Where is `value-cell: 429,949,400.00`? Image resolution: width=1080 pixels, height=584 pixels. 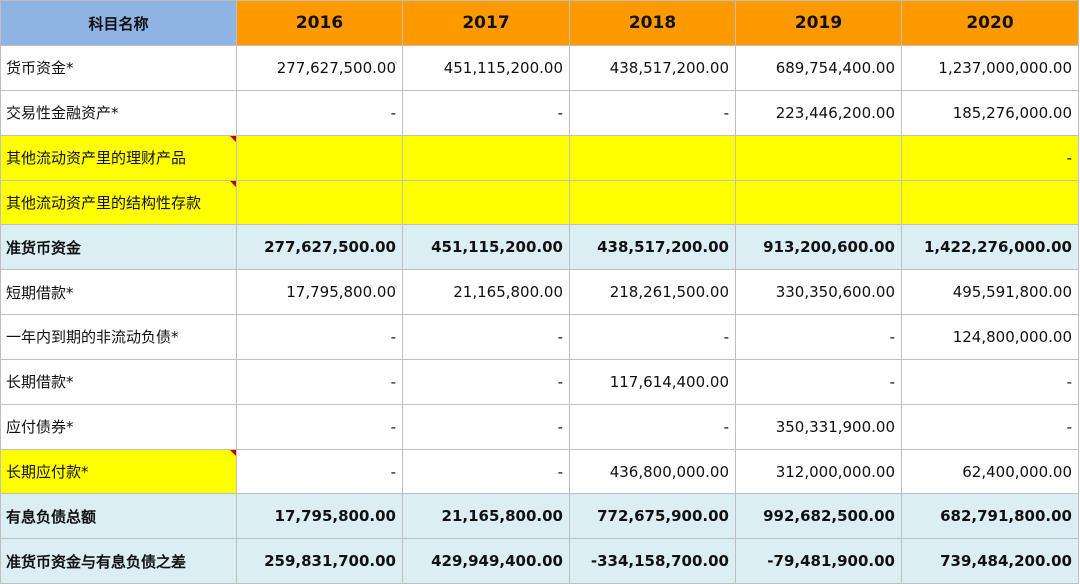
value-cell: 429,949,400.00 is located at coordinates (486, 561).